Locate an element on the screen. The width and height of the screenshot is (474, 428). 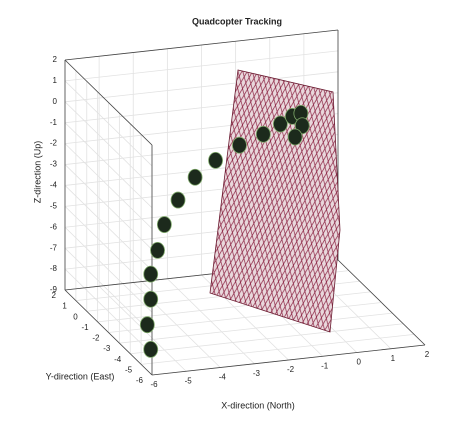
y-tick-label: 2 is located at coordinates (54, 295).